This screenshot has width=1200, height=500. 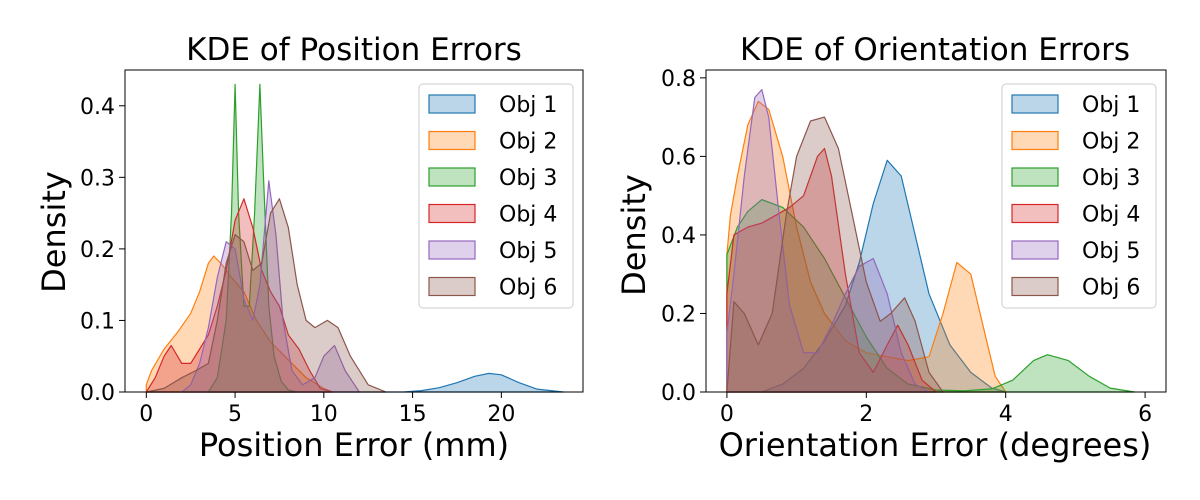 I want to click on x-axis-label: Orientation Error (degrees), so click(x=935, y=445).